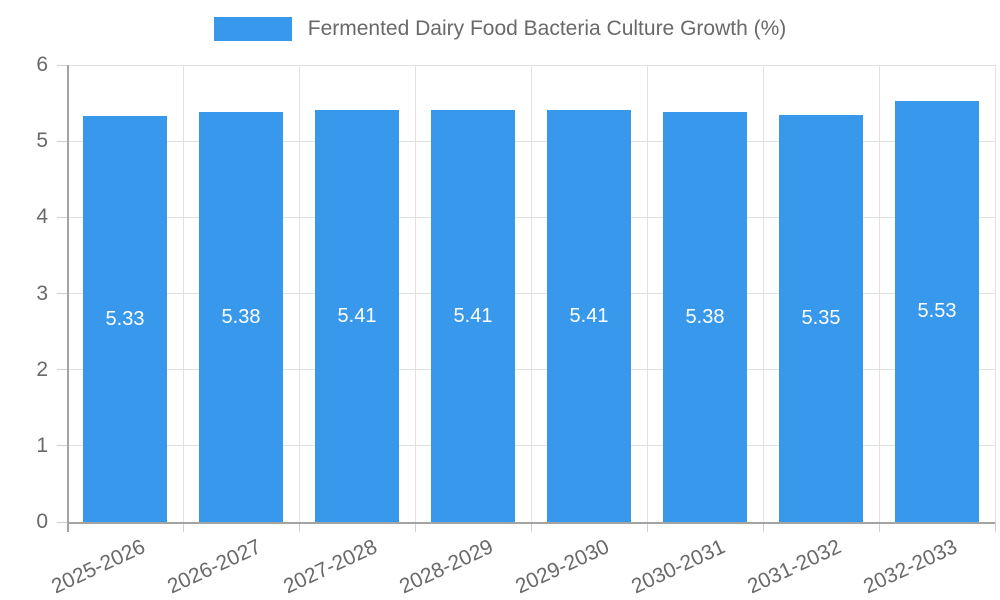 Image resolution: width=1000 pixels, height=600 pixels. I want to click on x-axis-category-label: 2028-2029, so click(446, 567).